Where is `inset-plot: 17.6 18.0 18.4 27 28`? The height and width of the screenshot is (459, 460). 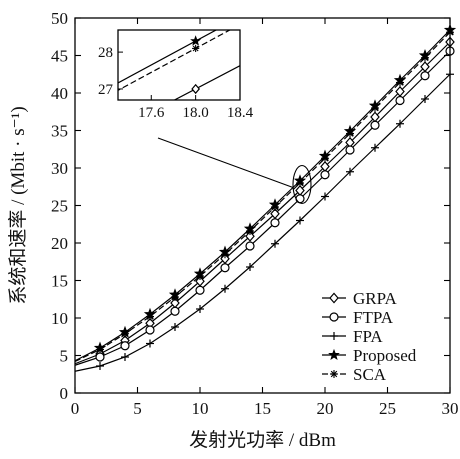 inset-plot: 17.6 18.0 18.4 27 28 is located at coordinates (176, 75).